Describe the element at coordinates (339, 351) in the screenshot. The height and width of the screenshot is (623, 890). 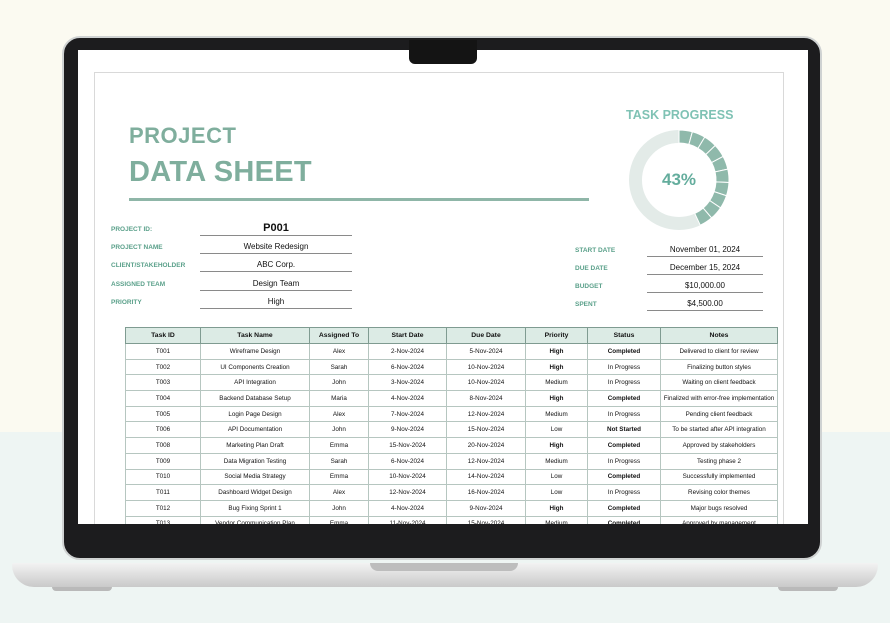
I see `assignee-cell: Alex` at that location.